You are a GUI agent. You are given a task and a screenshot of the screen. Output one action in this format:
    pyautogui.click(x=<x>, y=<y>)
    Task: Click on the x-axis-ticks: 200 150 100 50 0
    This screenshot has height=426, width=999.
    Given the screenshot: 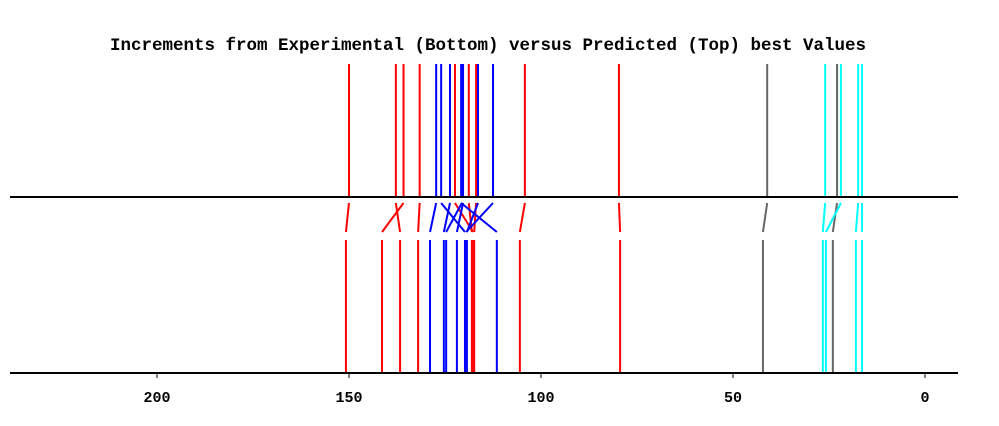 What is the action you would take?
    pyautogui.click(x=536, y=390)
    